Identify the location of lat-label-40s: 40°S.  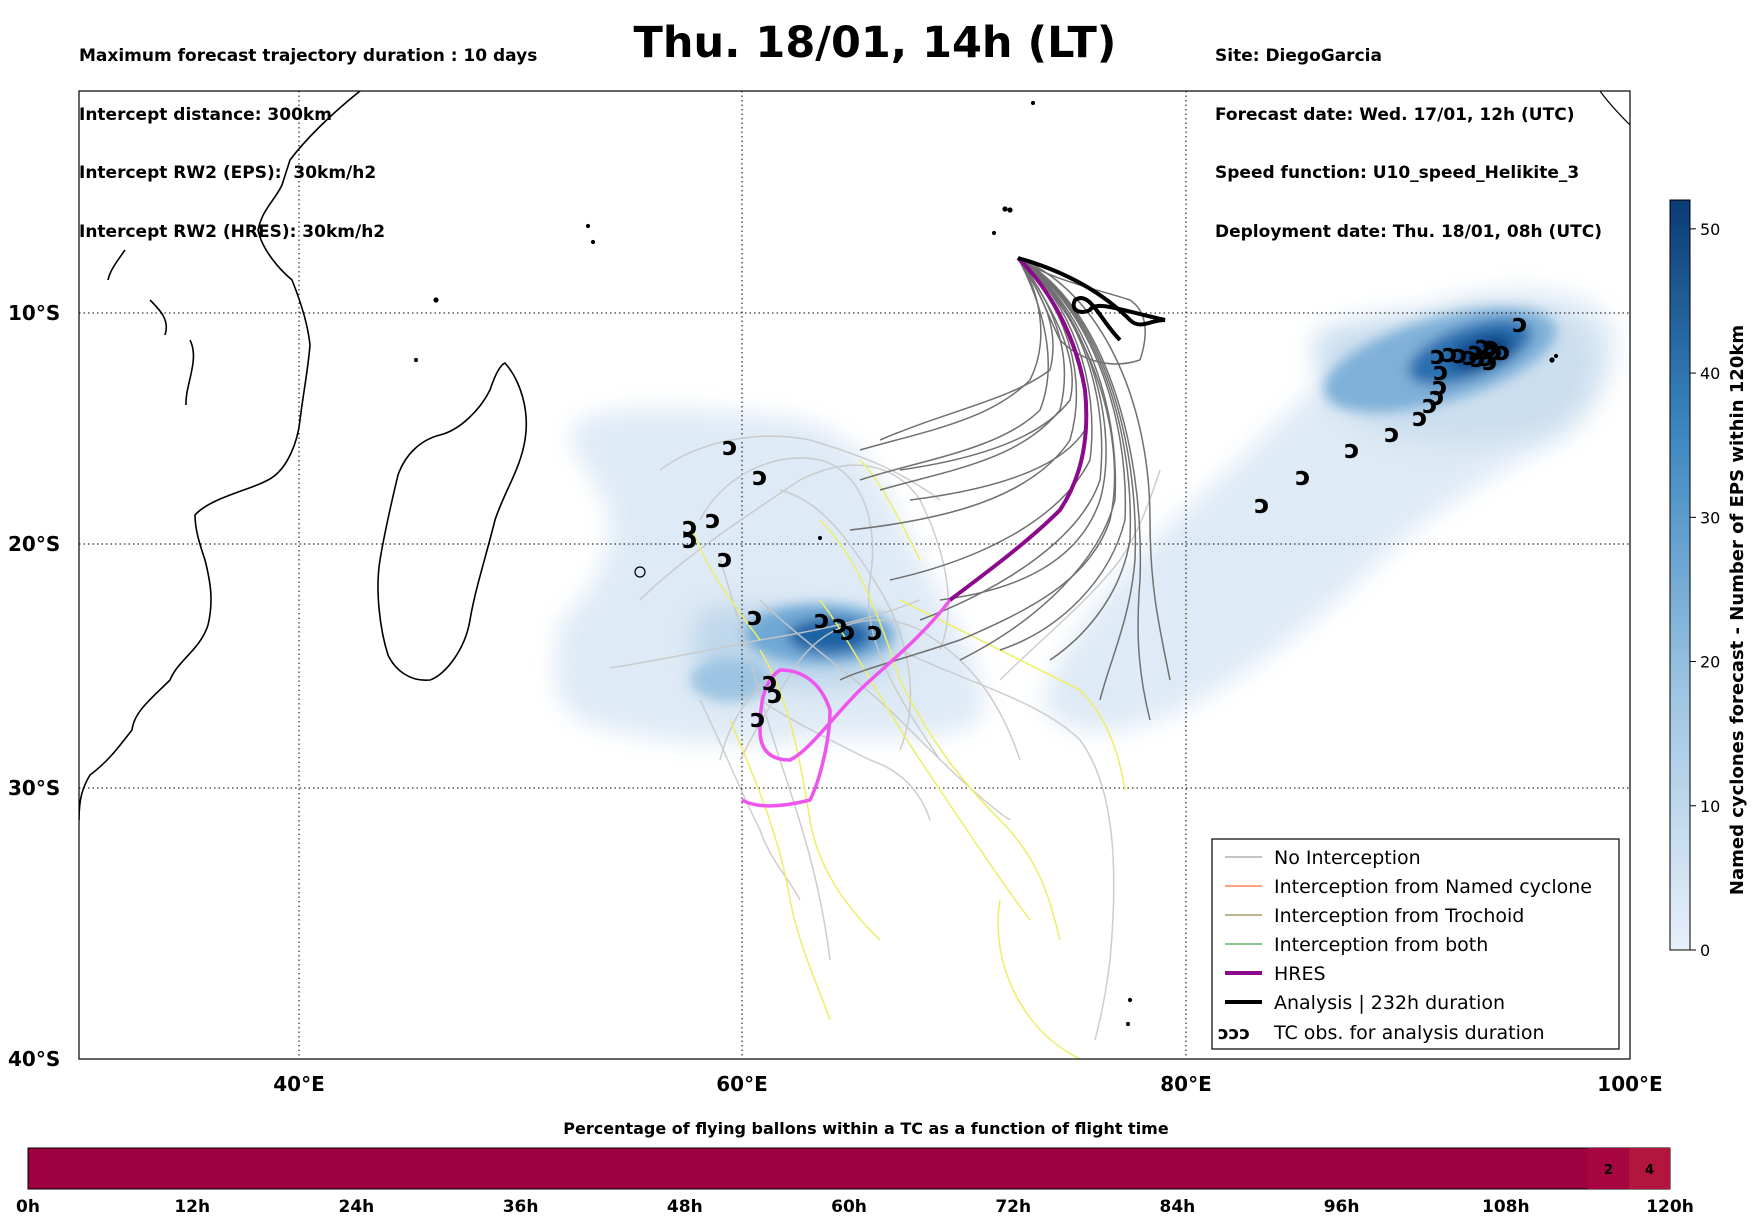
(34, 1059).